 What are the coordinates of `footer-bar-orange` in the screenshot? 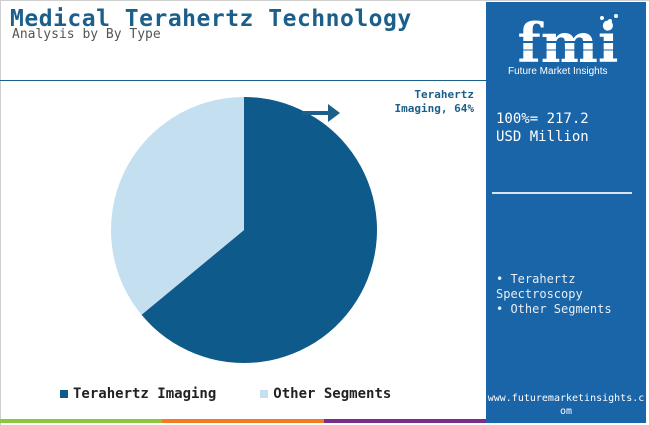 It's located at (243, 421).